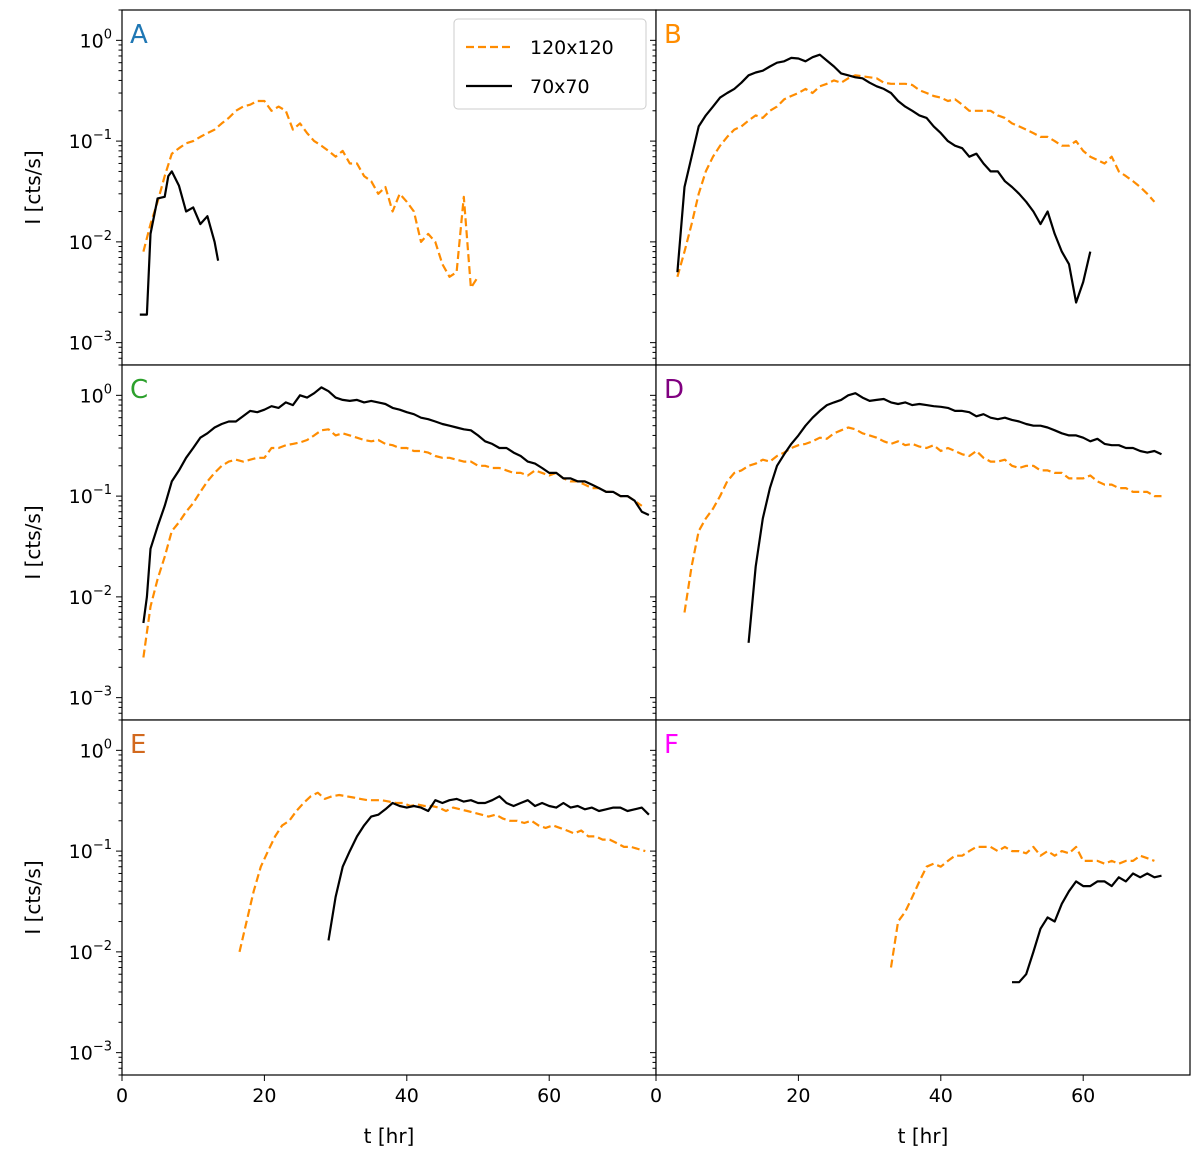 Image resolution: width=1200 pixels, height=1155 pixels. I want to click on legend: 120x120 70x70, so click(550, 64).